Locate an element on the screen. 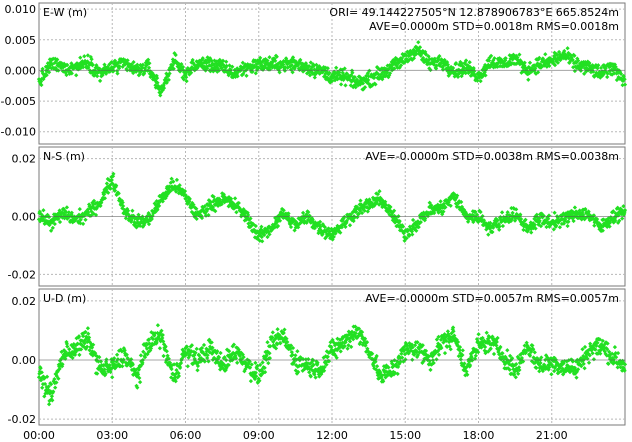  stats-line: AVE=0.0000m STD=0.0018m RMS=0.0018m is located at coordinates (494, 26).